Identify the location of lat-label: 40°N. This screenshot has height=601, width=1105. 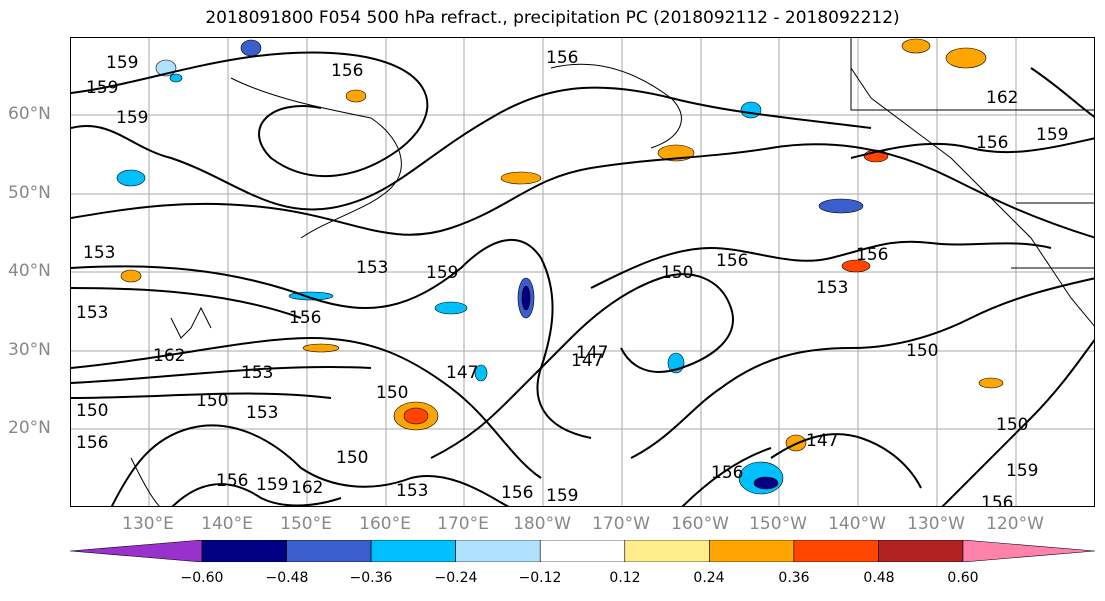
(29, 271).